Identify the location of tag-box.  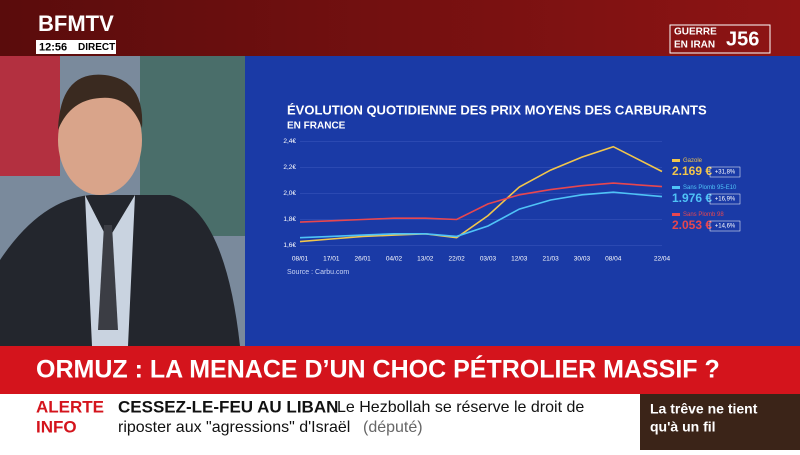
(720, 39).